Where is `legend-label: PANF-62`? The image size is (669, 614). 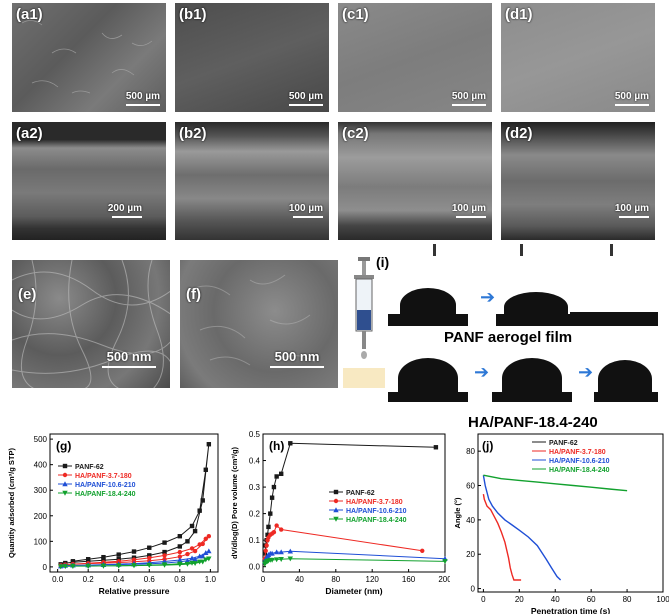
legend-label: PANF-62 is located at coordinates (89, 467).